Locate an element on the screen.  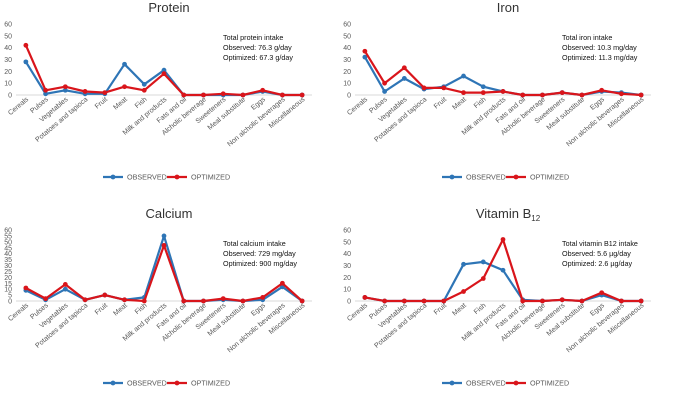
x-tick-label: Meat is located at coordinates (459, 103).